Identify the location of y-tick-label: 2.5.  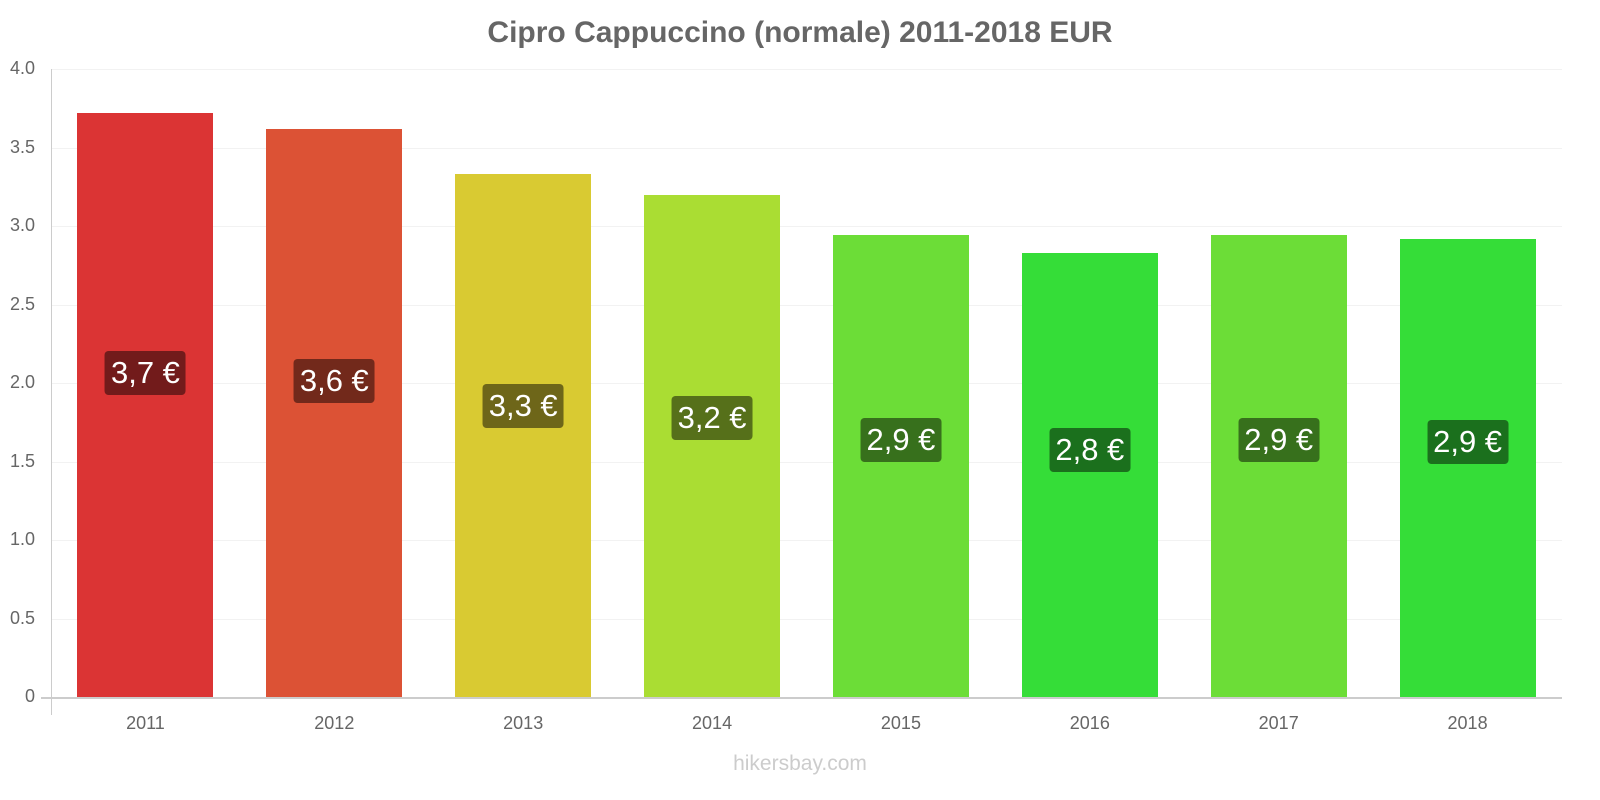
(22, 303).